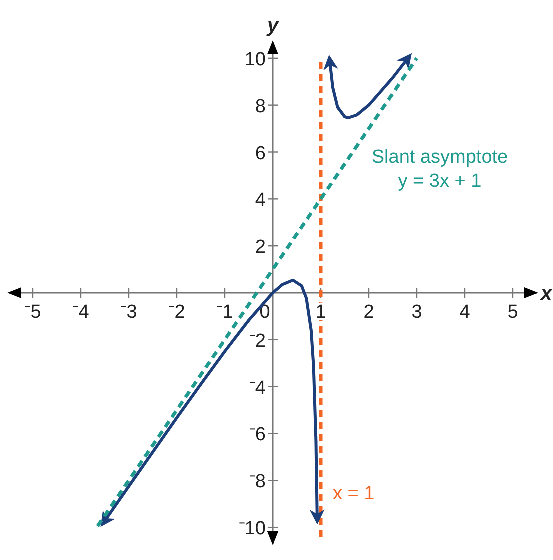 The width and height of the screenshot is (553, 560). What do you see at coordinates (33, 312) in the screenshot?
I see `x-tick-label: ⁻5` at bounding box center [33, 312].